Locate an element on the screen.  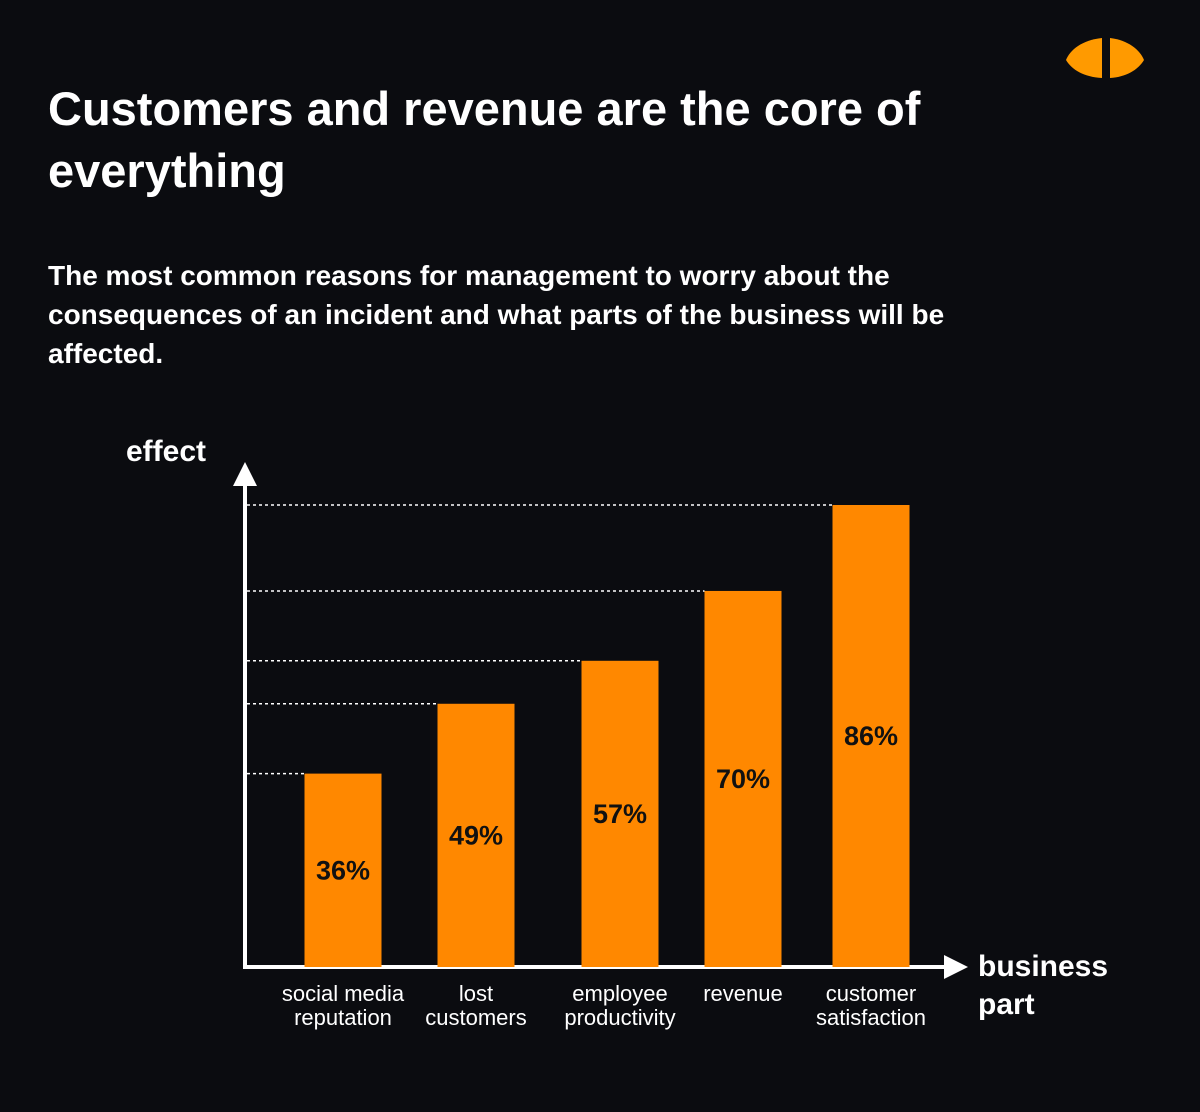
x-axis-label: business part is located at coordinates (1043, 985).